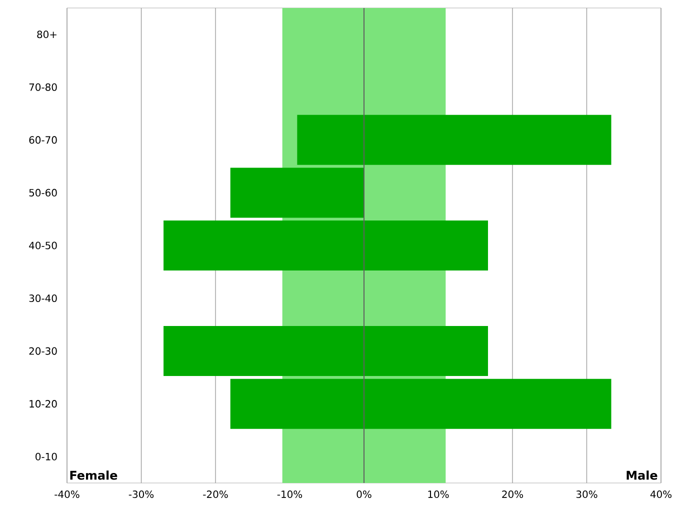 The image size is (679, 518). I want to click on y-tick-label: 60-70, so click(43, 140).